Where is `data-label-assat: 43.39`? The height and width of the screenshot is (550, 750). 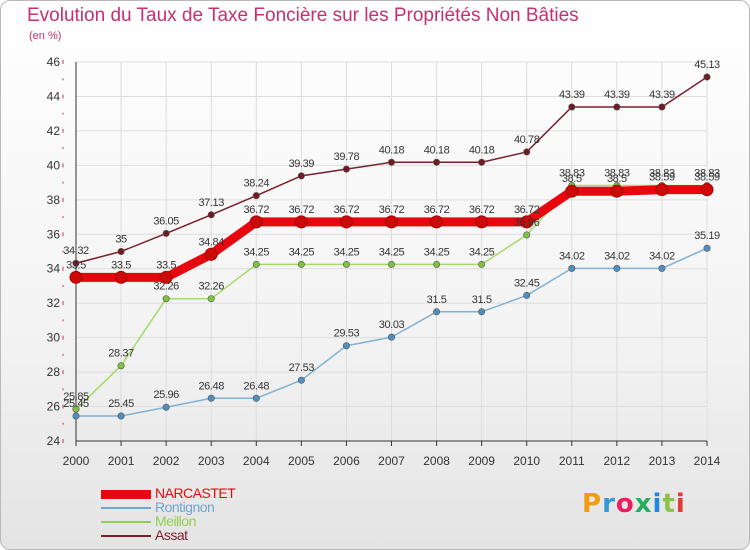 data-label-assat: 43.39 is located at coordinates (617, 95).